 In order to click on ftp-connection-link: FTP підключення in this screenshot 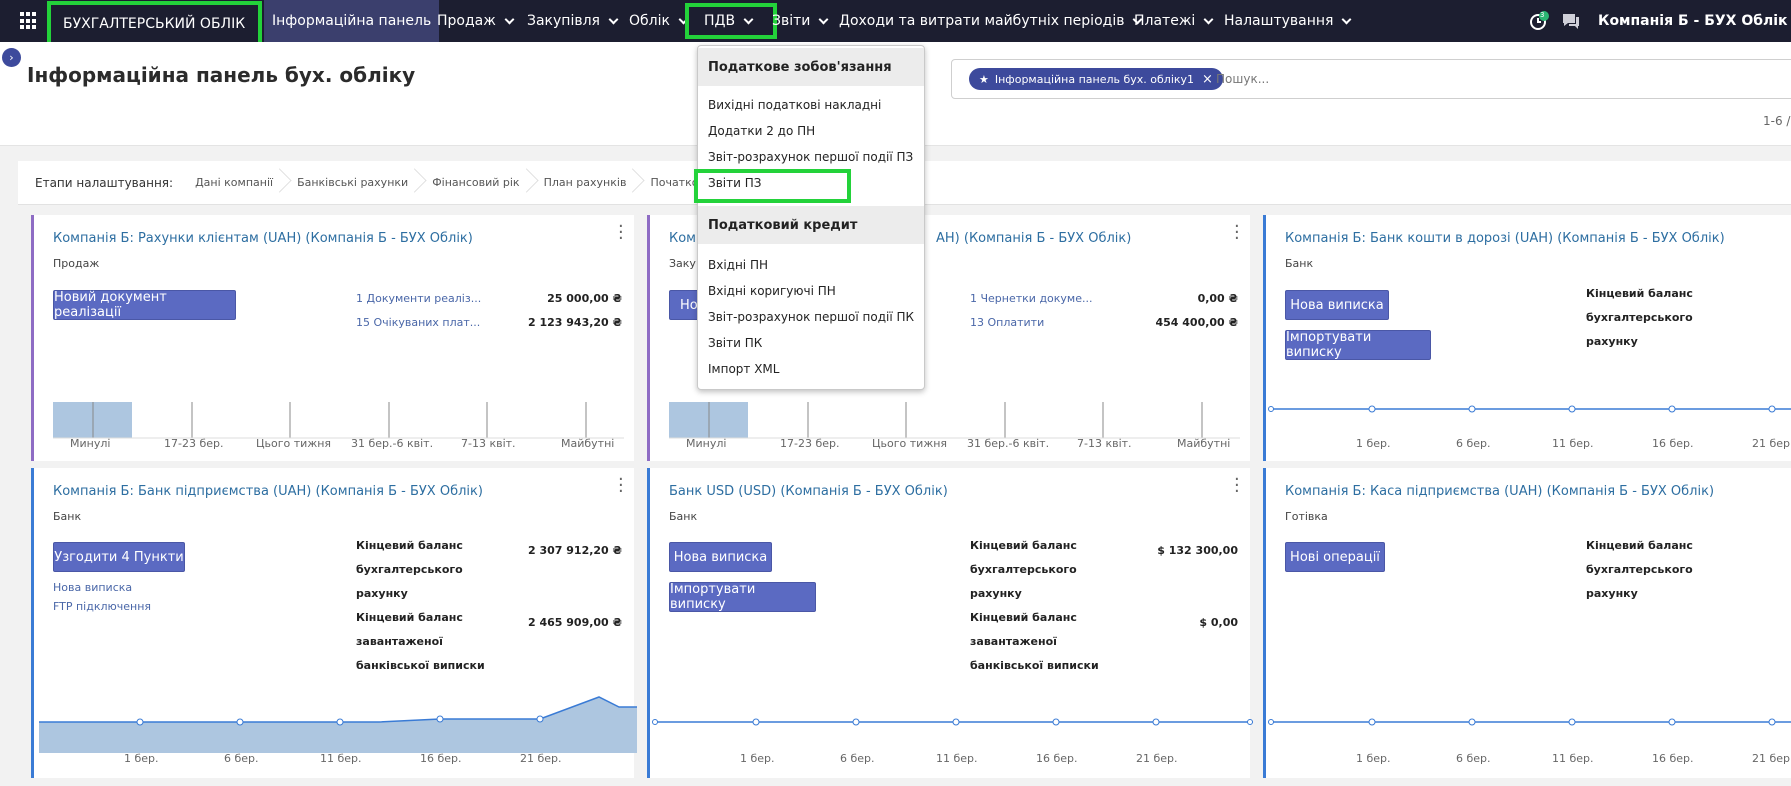, I will do `click(102, 606)`.